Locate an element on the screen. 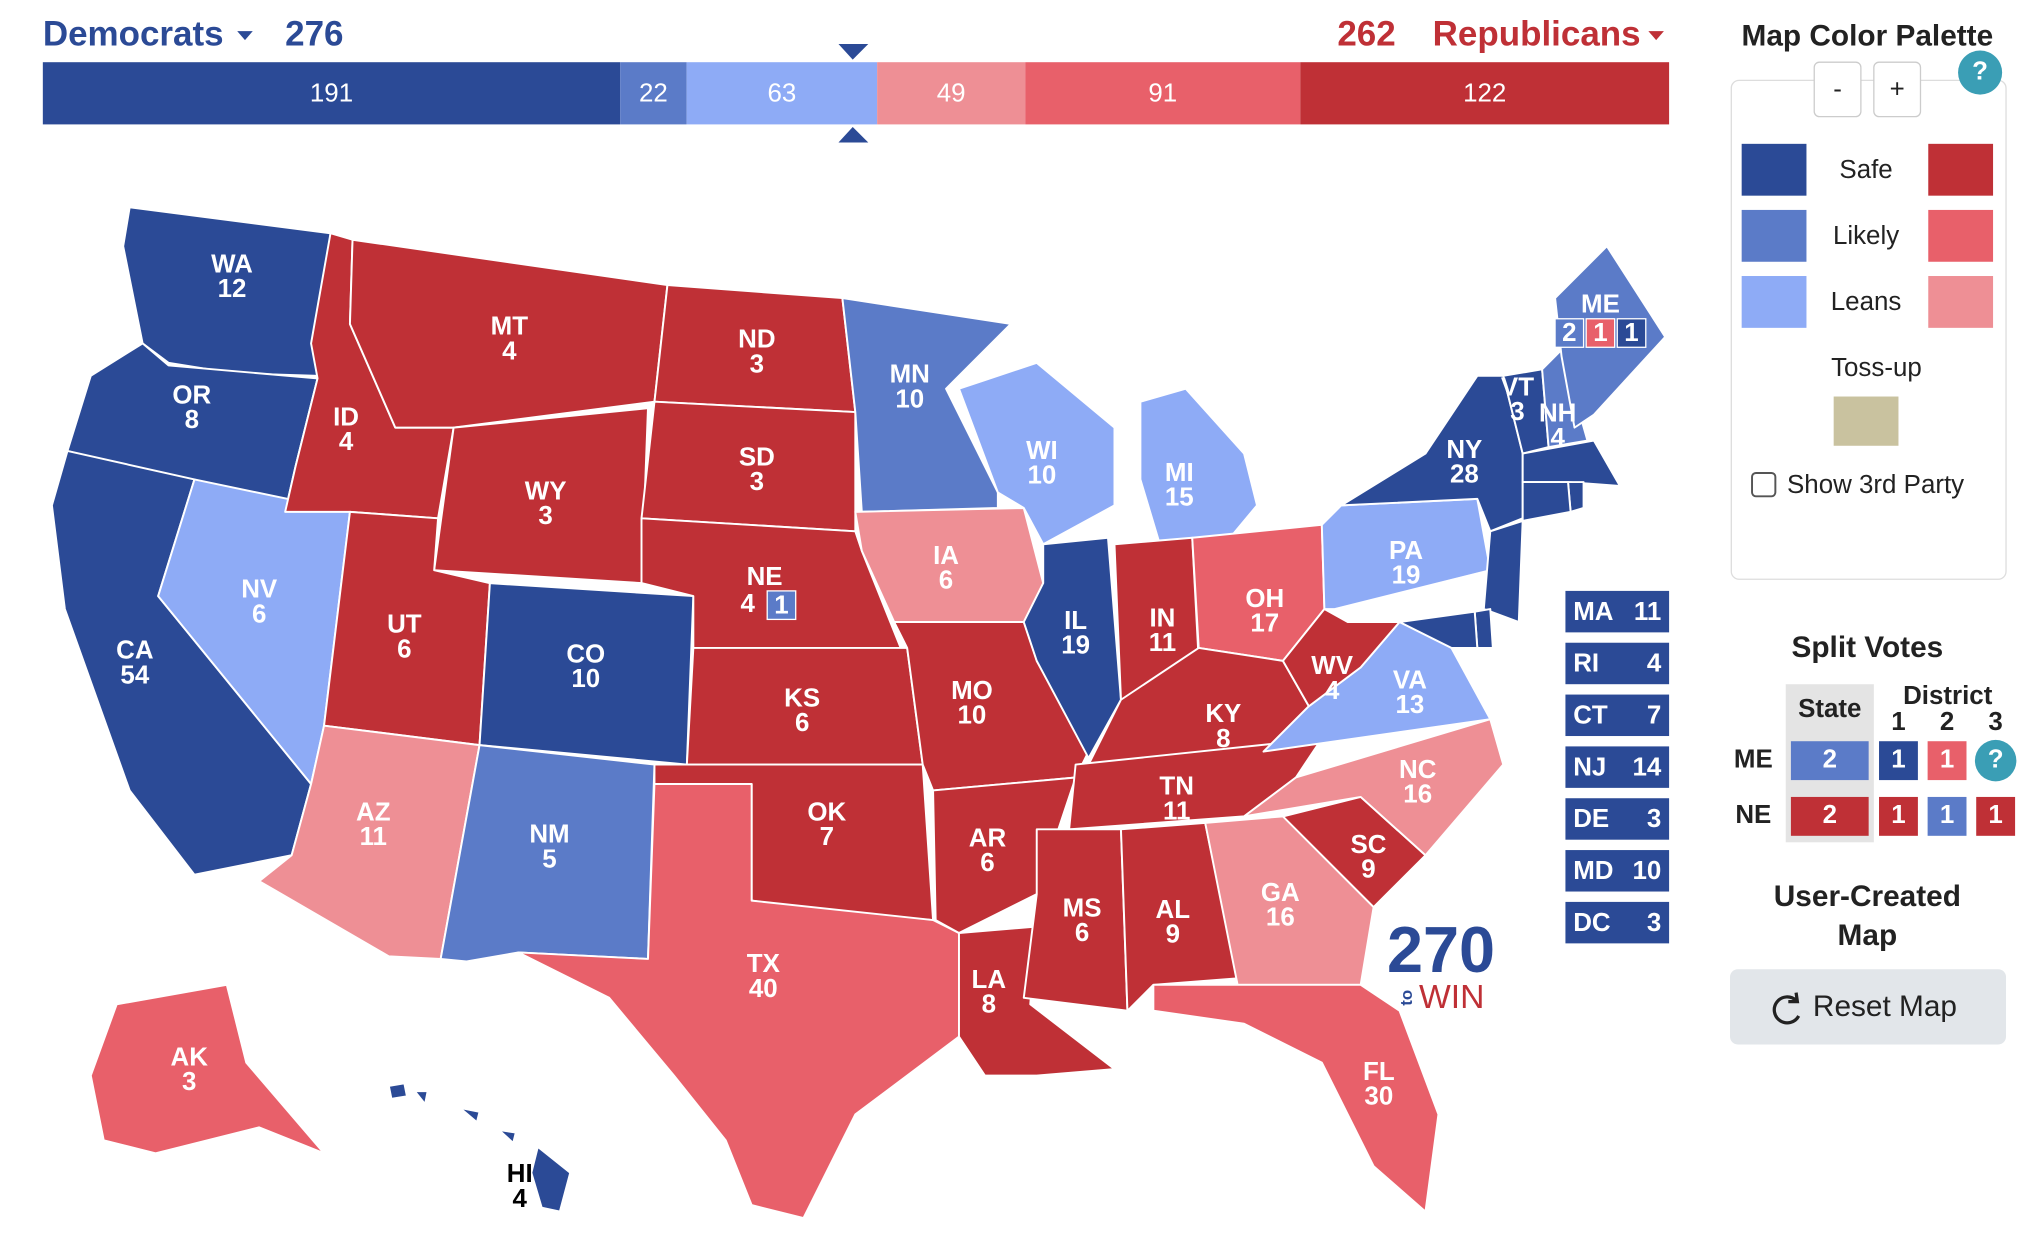  state-abbr: TX is located at coordinates (764, 964).